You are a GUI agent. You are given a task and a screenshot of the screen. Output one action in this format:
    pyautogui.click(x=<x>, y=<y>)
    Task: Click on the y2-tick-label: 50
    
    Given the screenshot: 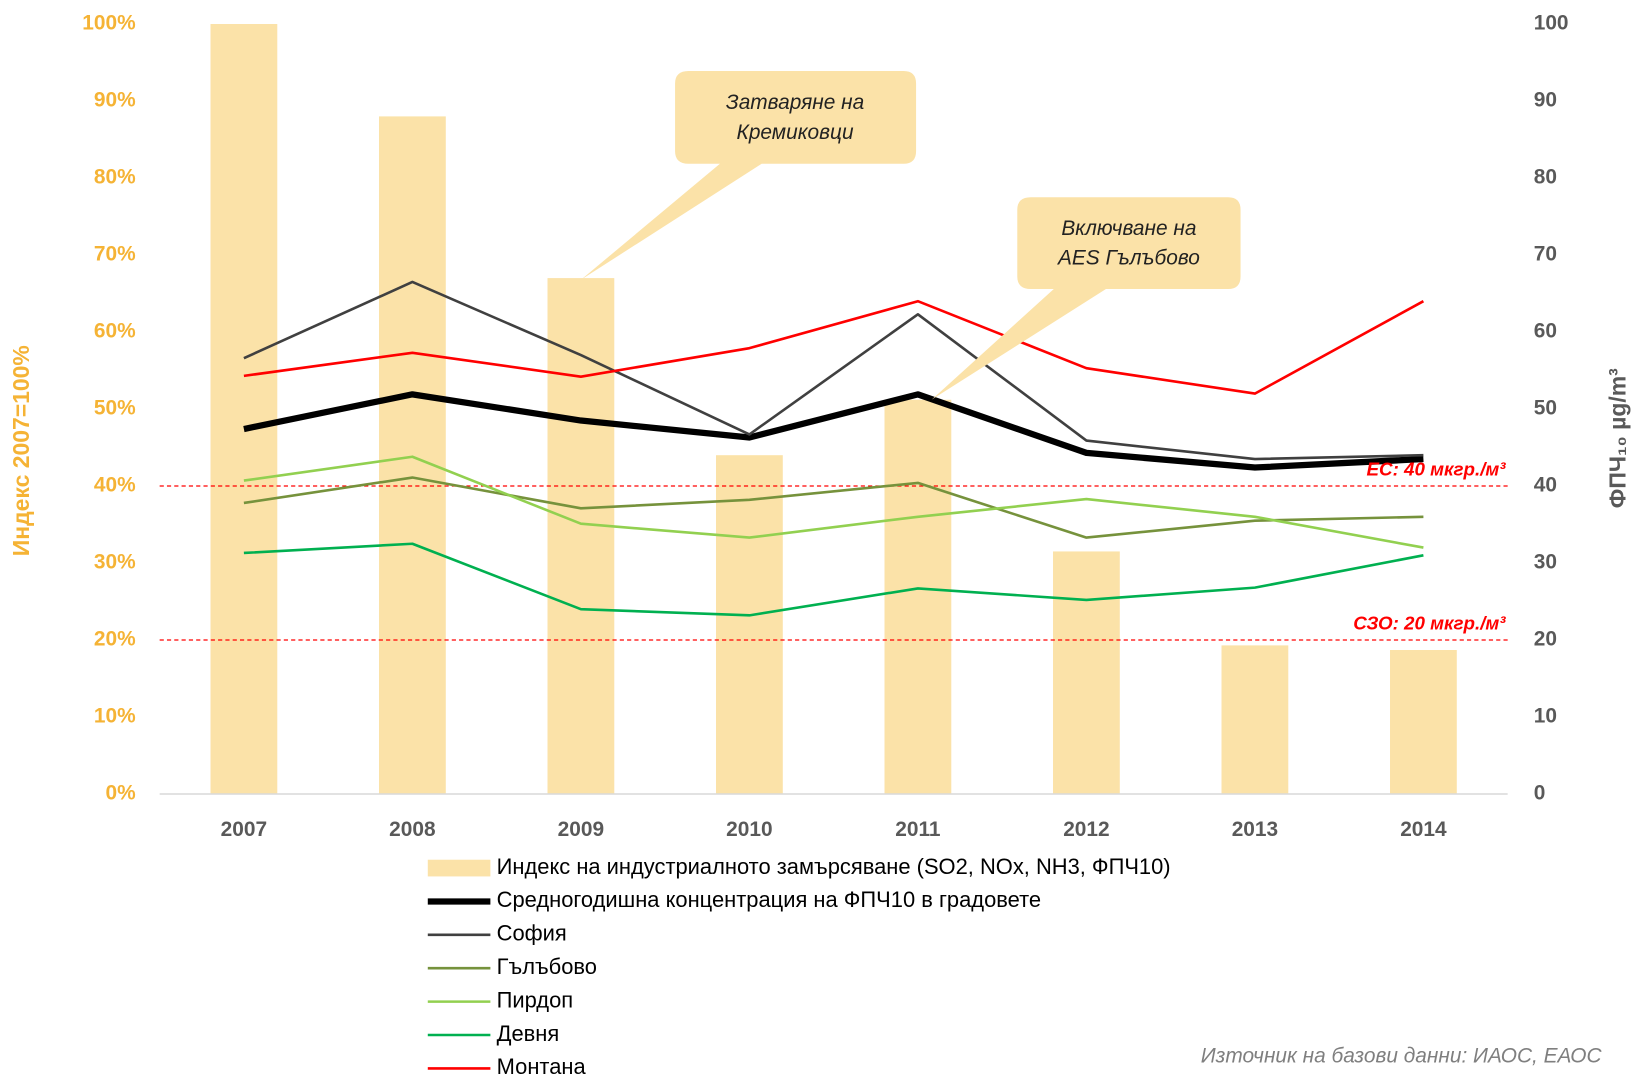 What is the action you would take?
    pyautogui.click(x=1545, y=408)
    